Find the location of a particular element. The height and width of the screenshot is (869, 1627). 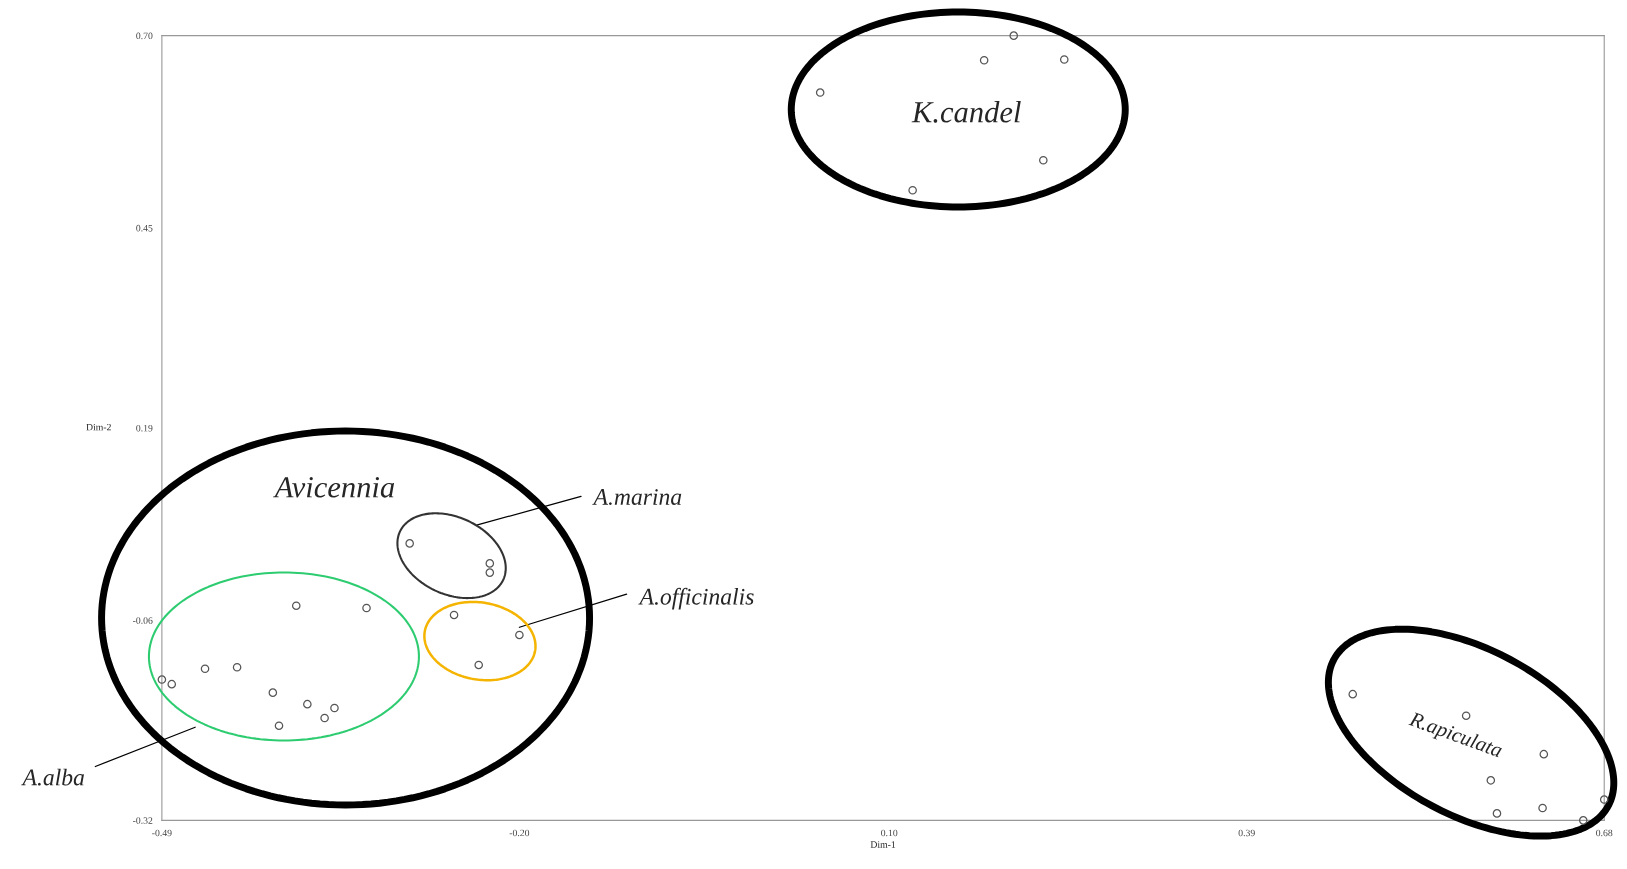

text: A.alba is located at coordinates (52, 777).